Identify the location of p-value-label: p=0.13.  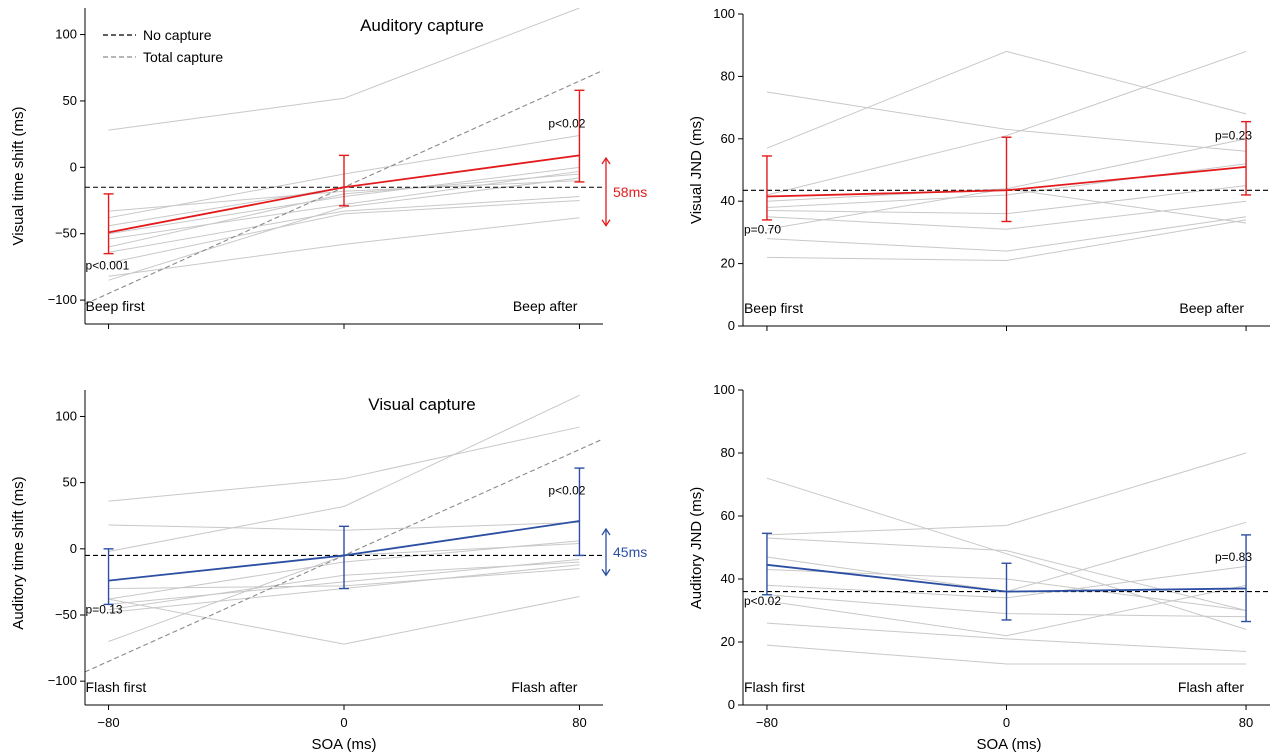
(104, 610).